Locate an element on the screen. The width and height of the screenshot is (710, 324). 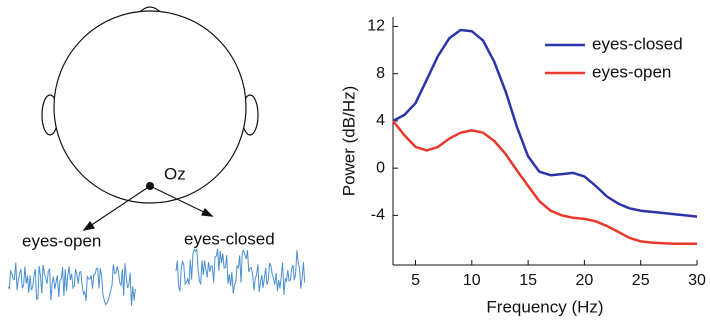
y-axis-label: Power (dB/Hz) is located at coordinates (348, 141).